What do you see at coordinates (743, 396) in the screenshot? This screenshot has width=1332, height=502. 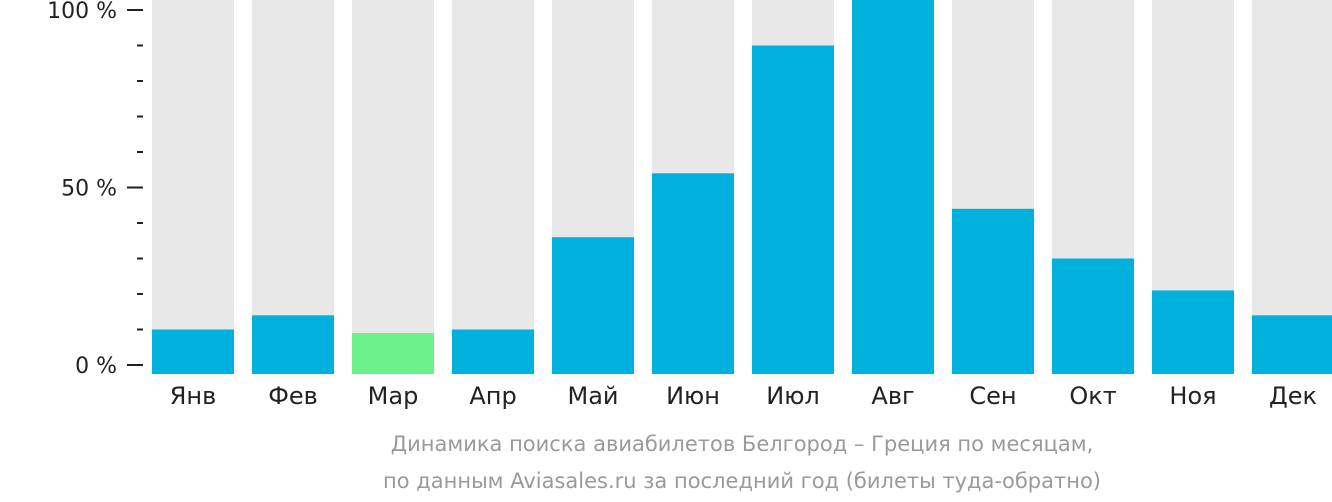 I see `x-axis-labels: Янв Фев Мар Апр Май Июн Июл Авг Сен Окт Ноя Дек` at bounding box center [743, 396].